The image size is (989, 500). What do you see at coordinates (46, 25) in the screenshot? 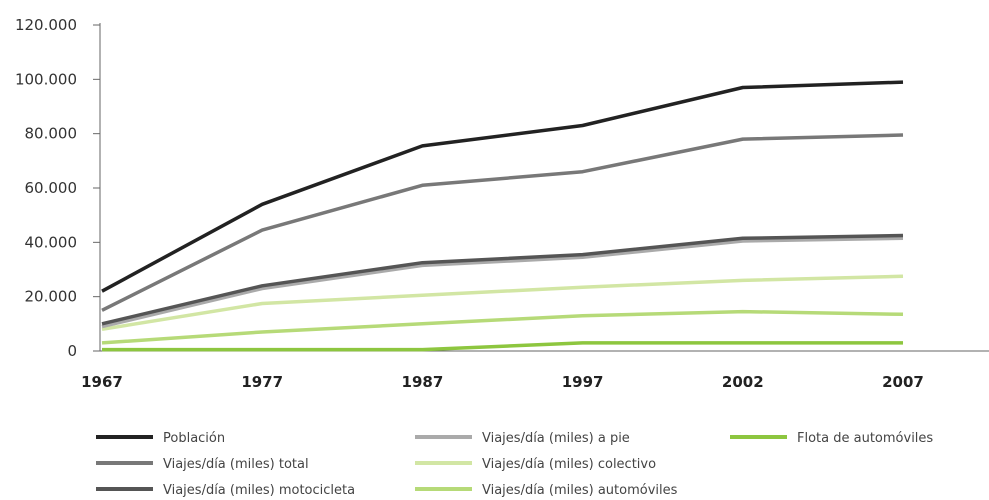
I see `y-tick-label: 120.000` at bounding box center [46, 25].